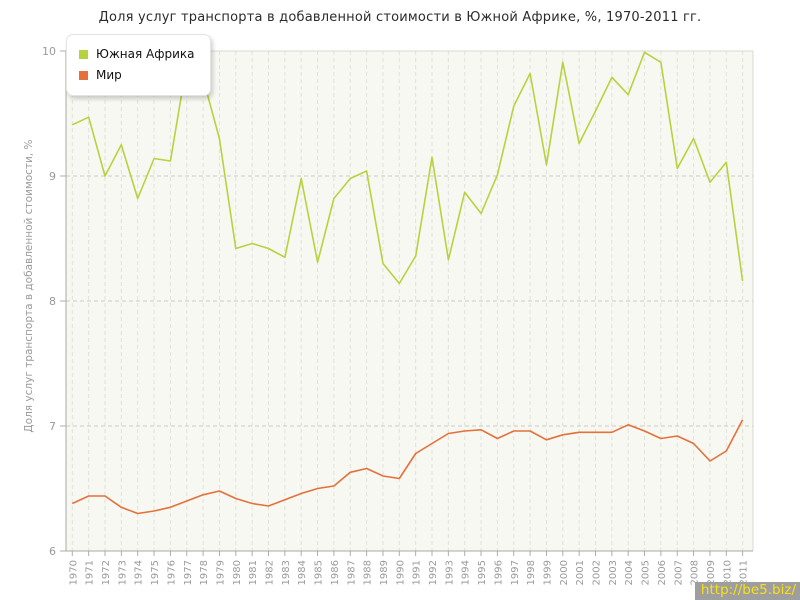 This screenshot has height=600, width=800. What do you see at coordinates (319, 572) in the screenshot?
I see `svg-text: 1985` at bounding box center [319, 572].